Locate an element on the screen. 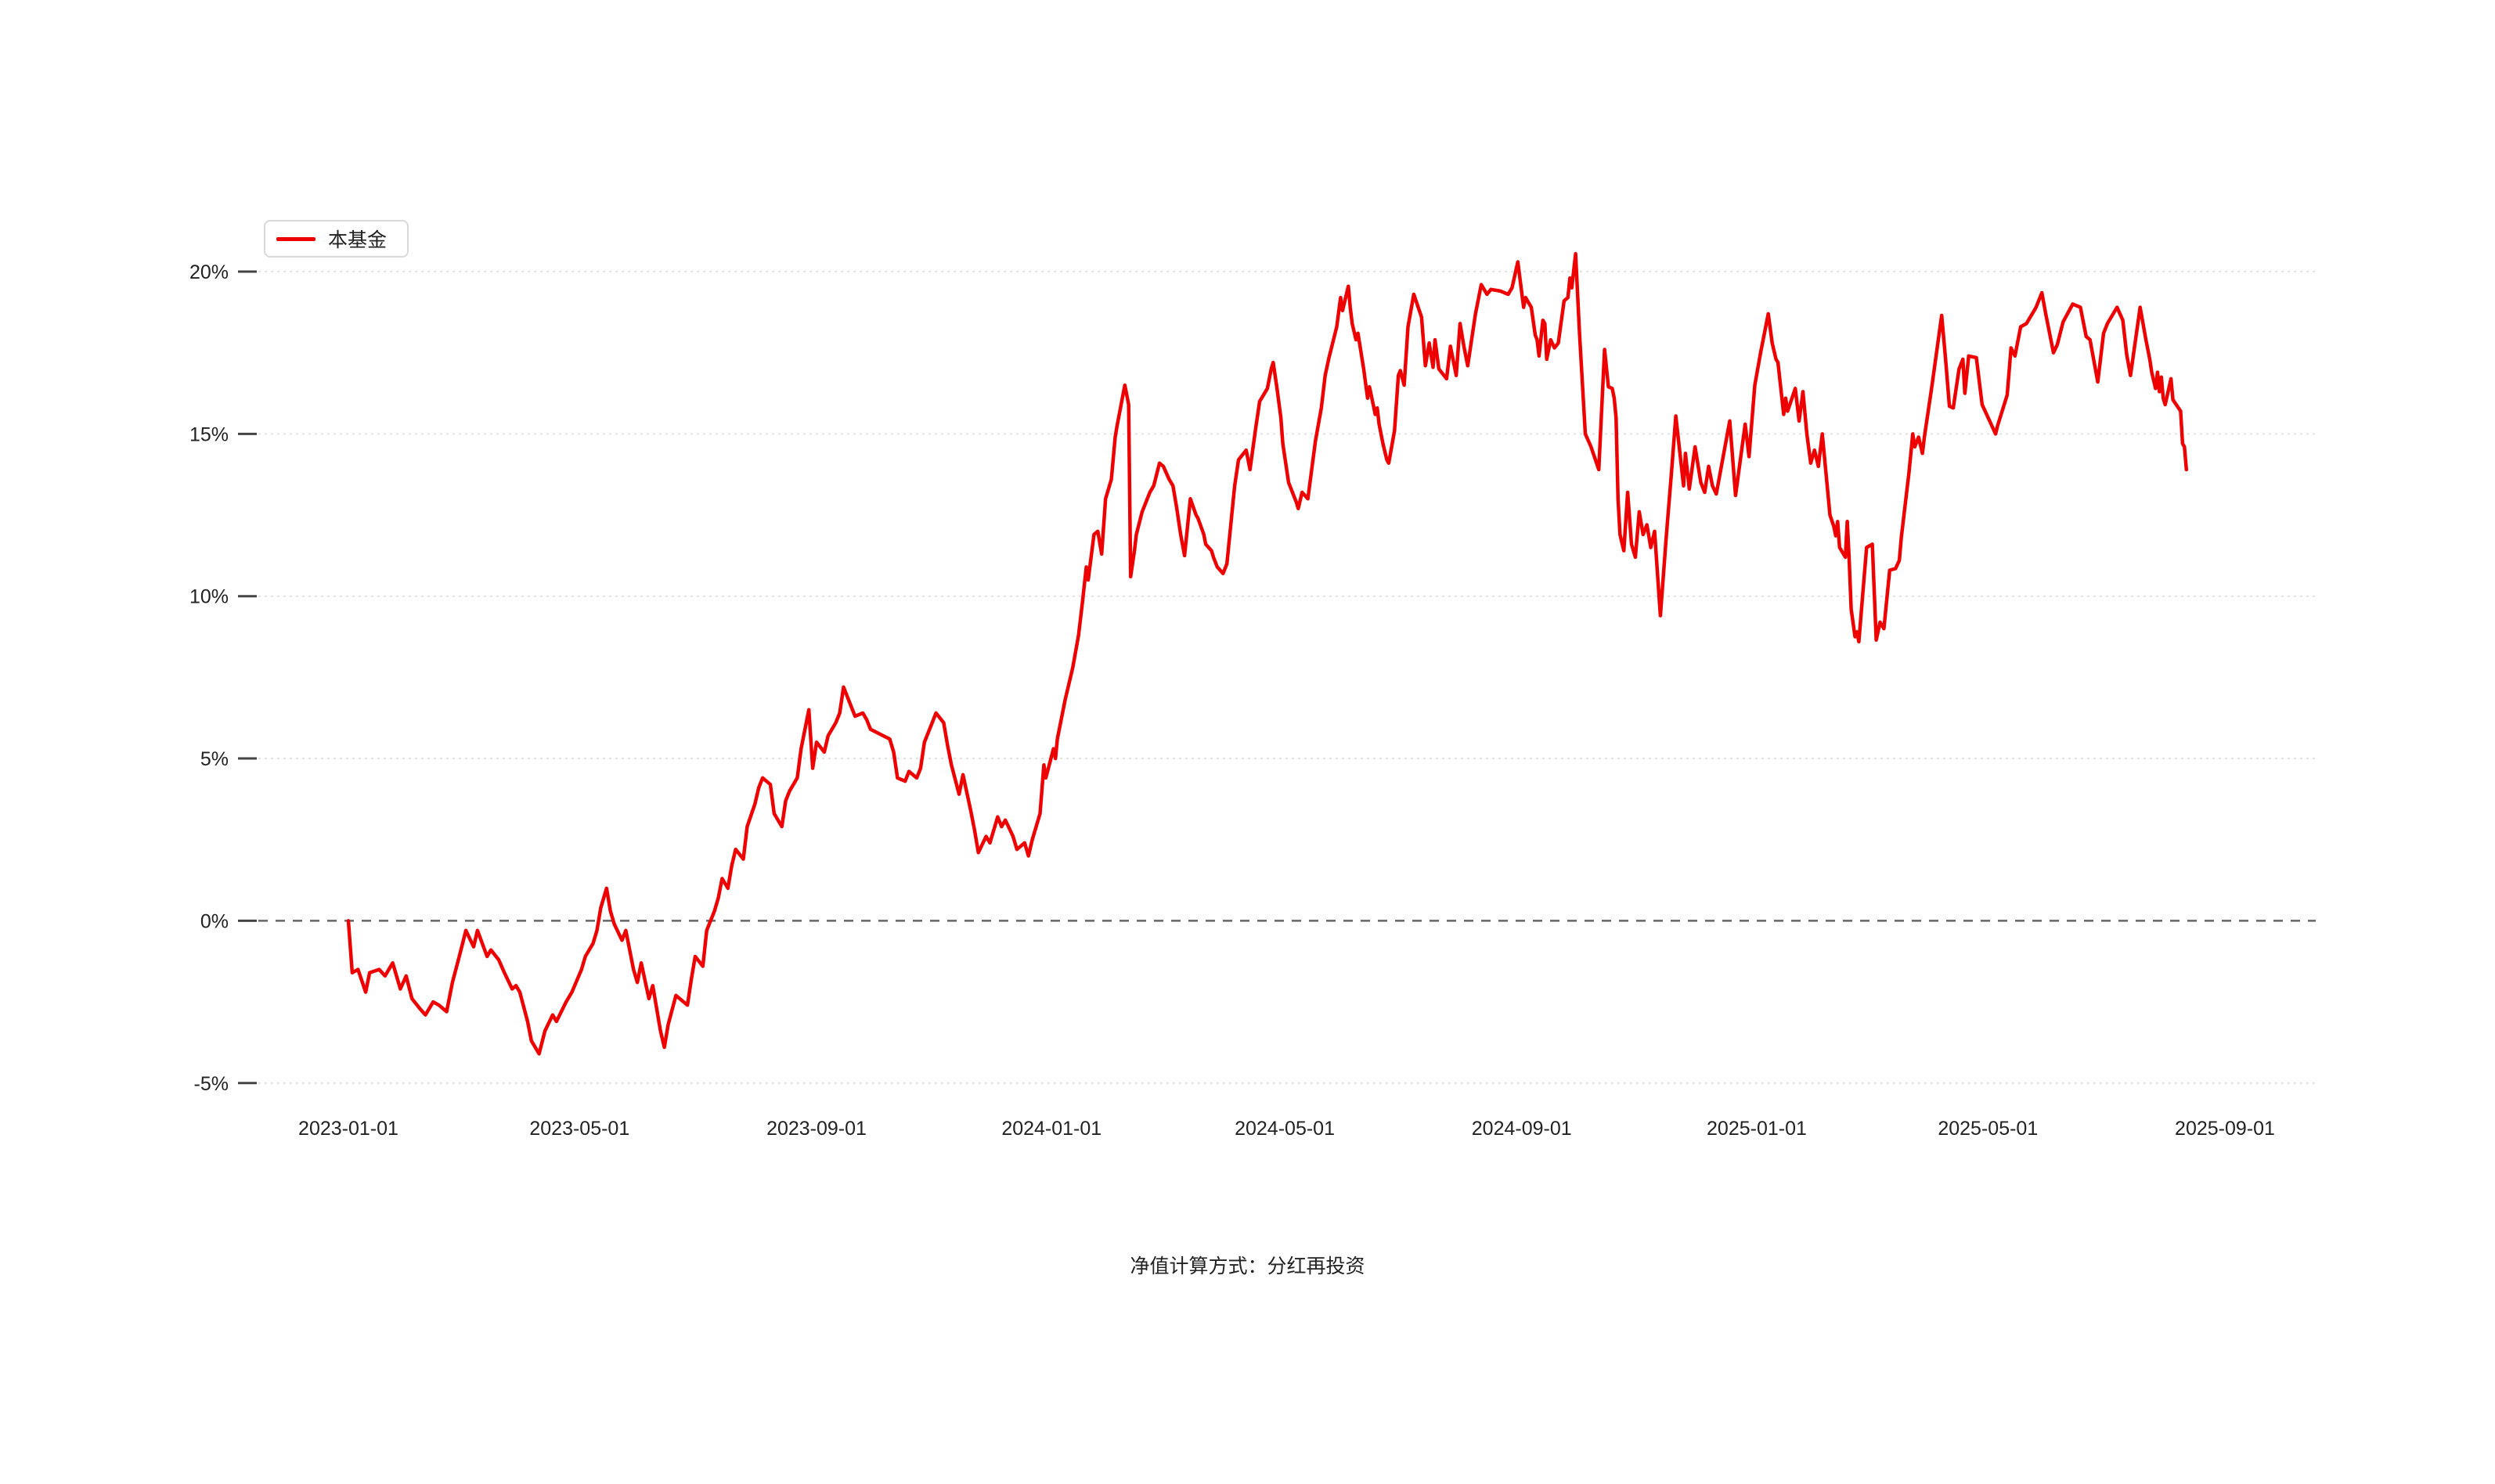 This screenshot has width=2495, height=1484. y-axis-label: 0% is located at coordinates (215, 921).